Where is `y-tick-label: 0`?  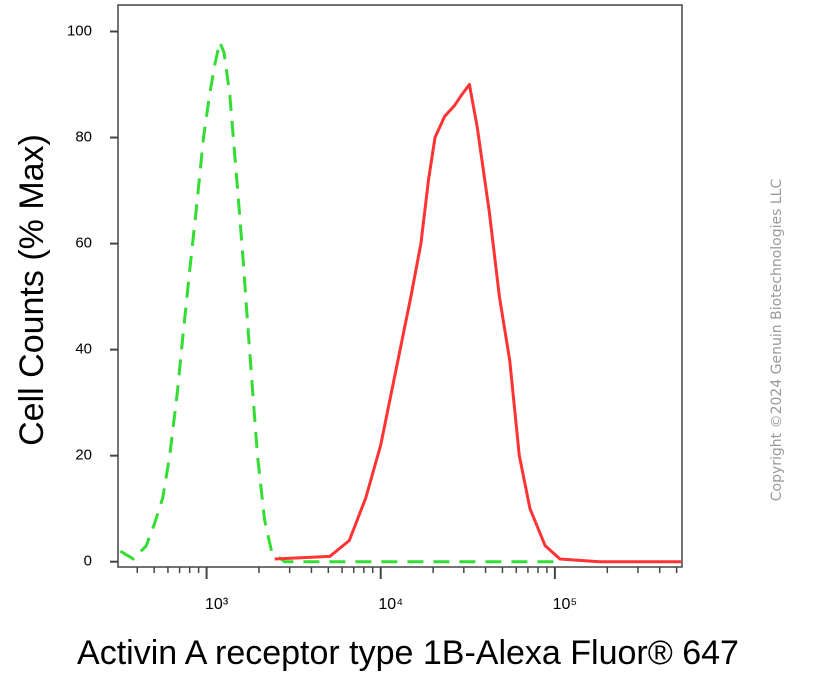 y-tick-label: 0 is located at coordinates (88, 561).